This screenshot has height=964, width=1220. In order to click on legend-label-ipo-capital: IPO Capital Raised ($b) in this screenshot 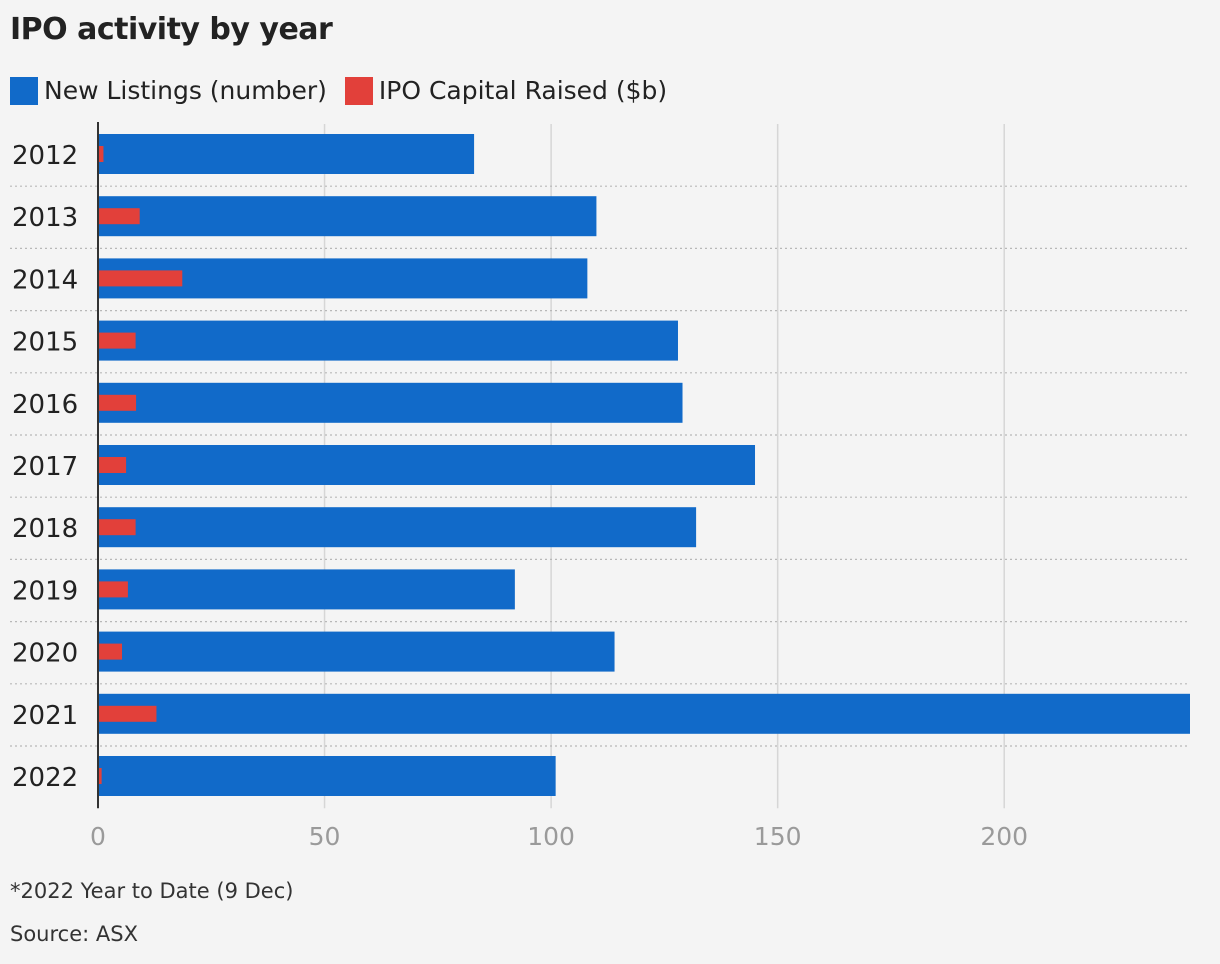, I will do `click(523, 90)`.